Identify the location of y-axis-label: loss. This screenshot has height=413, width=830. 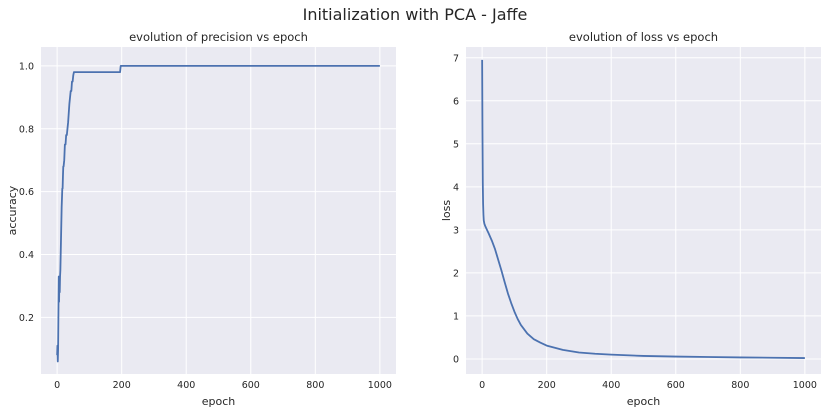
(446, 211).